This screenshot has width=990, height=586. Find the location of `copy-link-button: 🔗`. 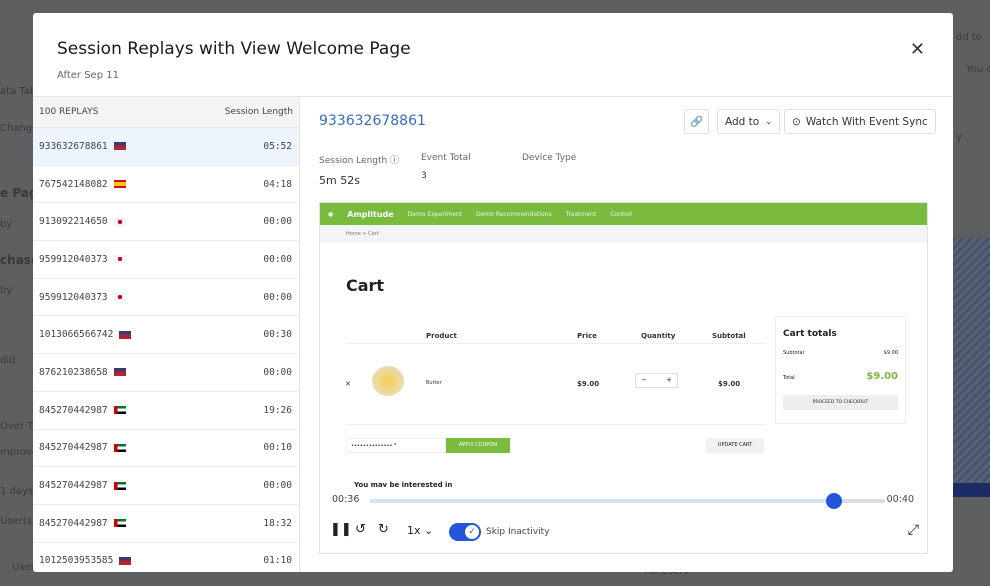

copy-link-button: 🔗 is located at coordinates (696, 121).